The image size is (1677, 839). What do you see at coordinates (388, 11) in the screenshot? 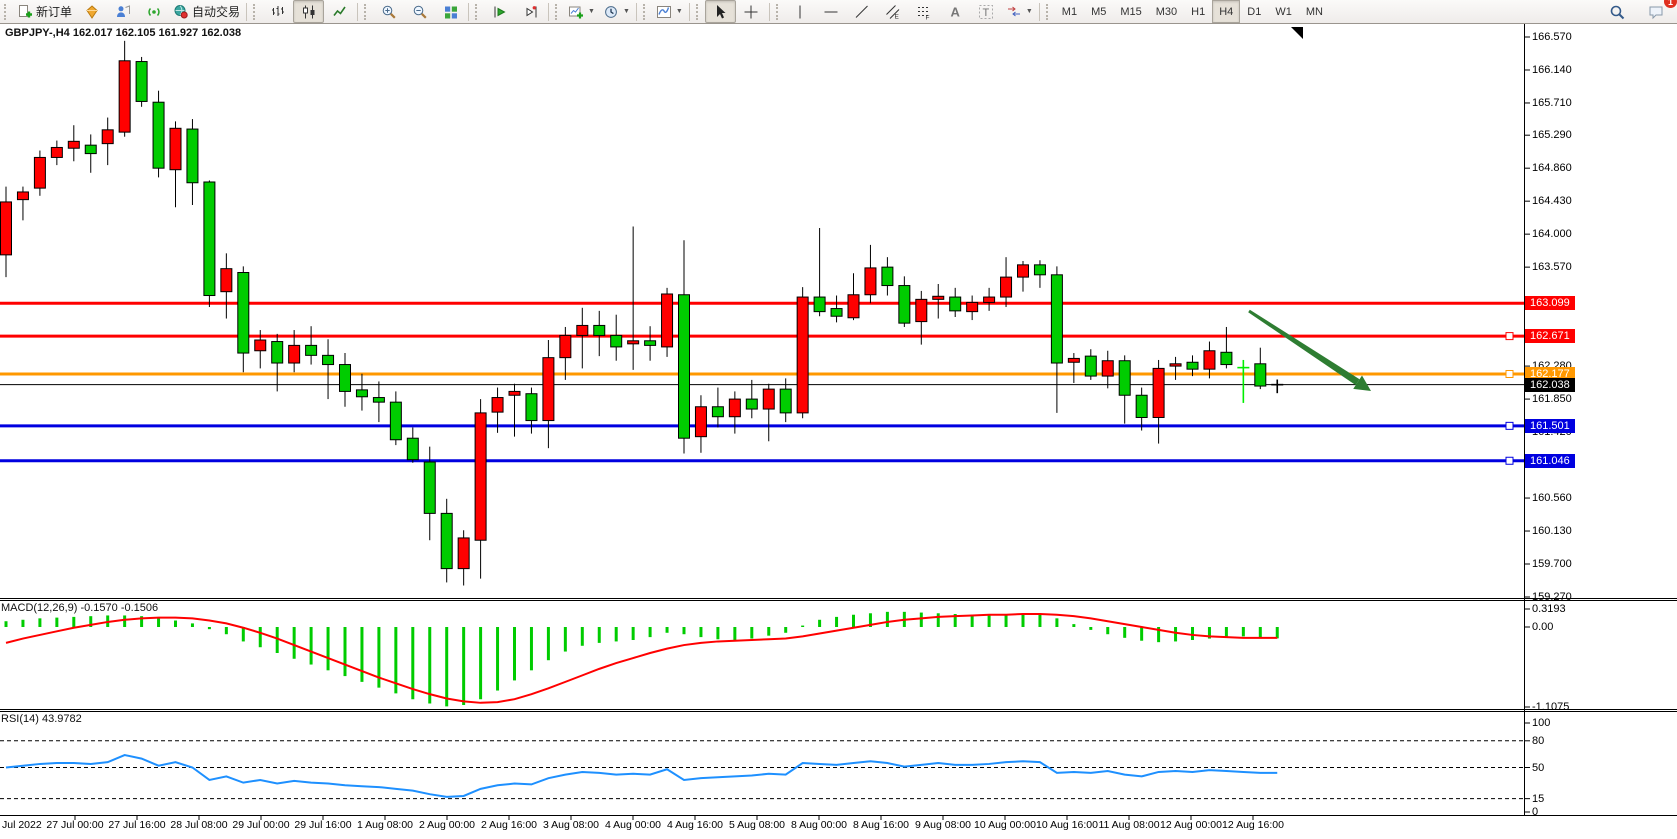
I see `zoom-in-button` at bounding box center [388, 11].